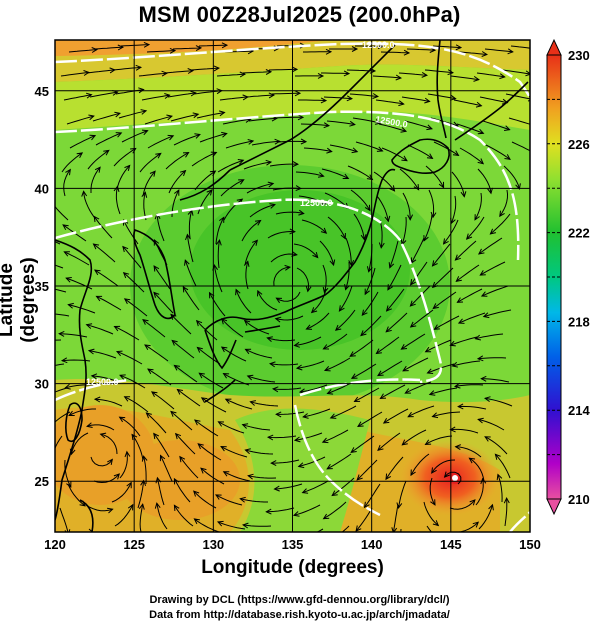 Image resolution: width=599 pixels, height=625 pixels. I want to click on x-axis-label: Longitude (degrees), so click(292, 567).